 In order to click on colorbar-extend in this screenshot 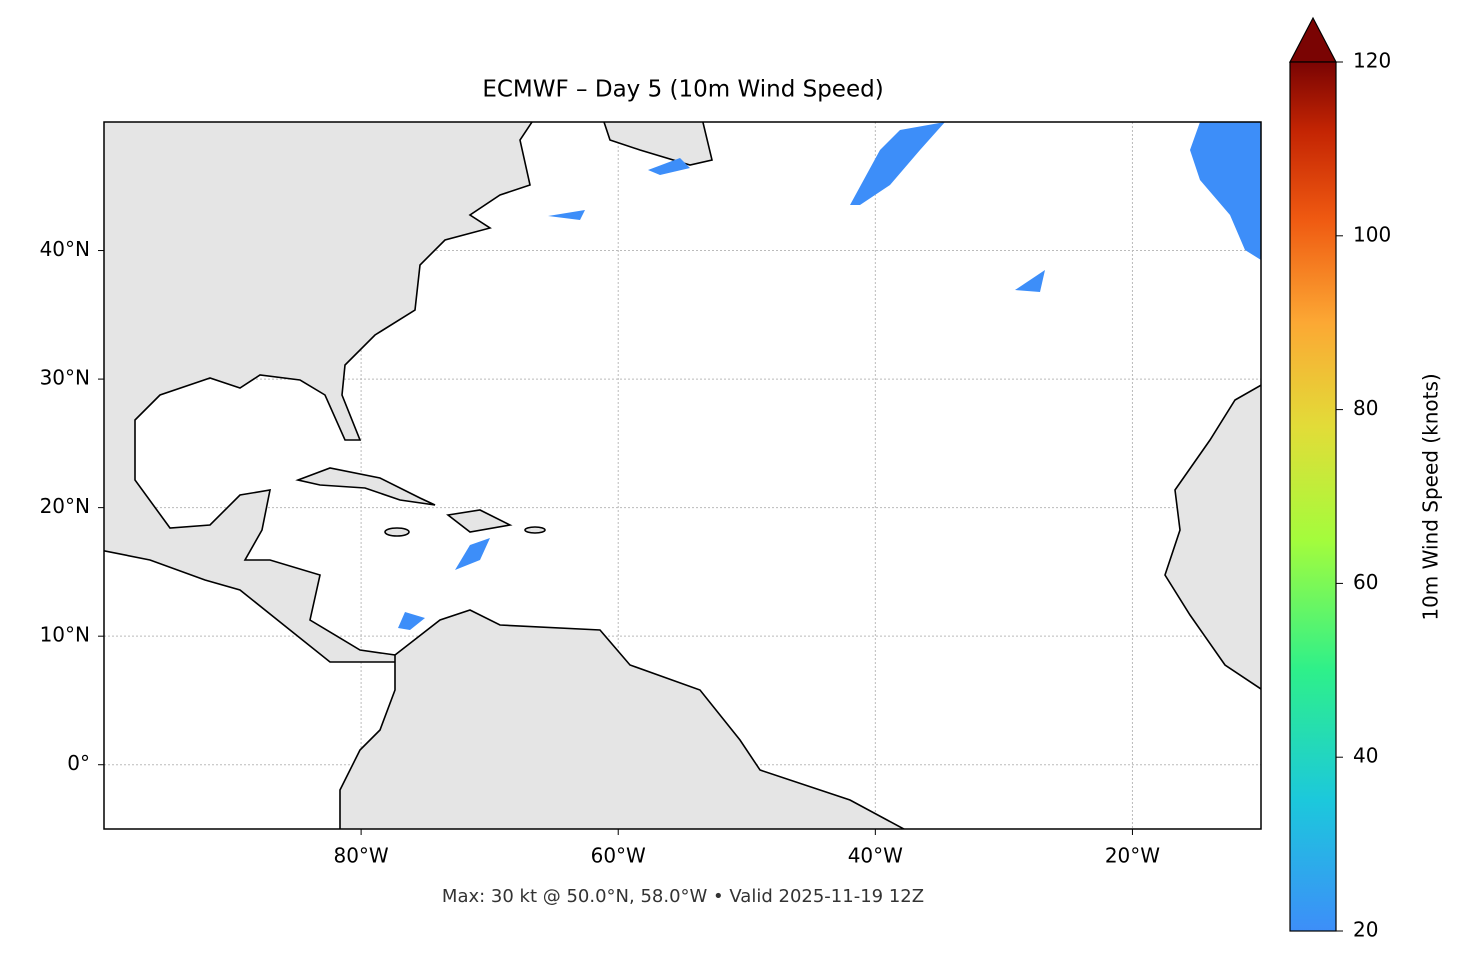, I will do `click(1313, 39)`.